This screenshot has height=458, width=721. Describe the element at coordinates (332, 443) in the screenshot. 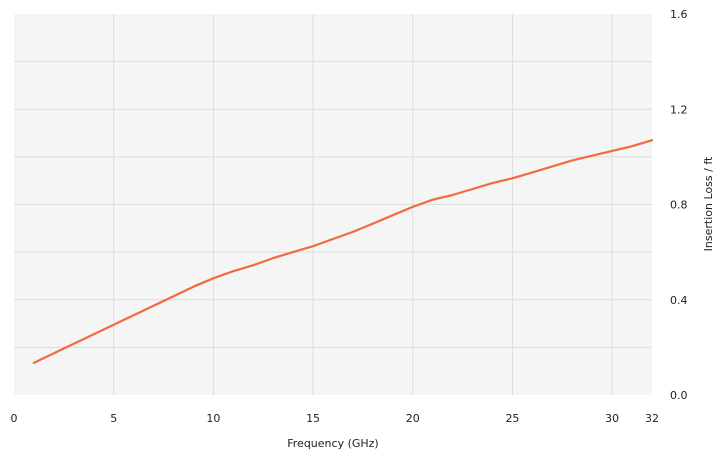

I see `x-axis-title: Frequency (GHz)` at that location.